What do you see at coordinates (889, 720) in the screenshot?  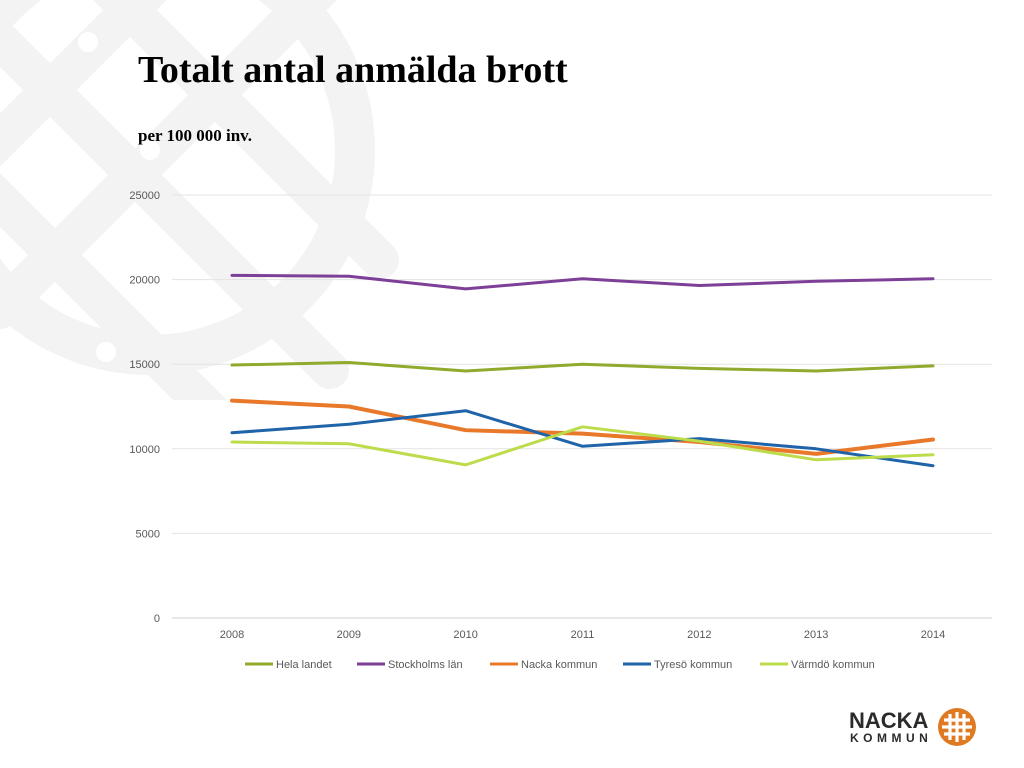 I see `logo-name-text: NACKA` at bounding box center [889, 720].